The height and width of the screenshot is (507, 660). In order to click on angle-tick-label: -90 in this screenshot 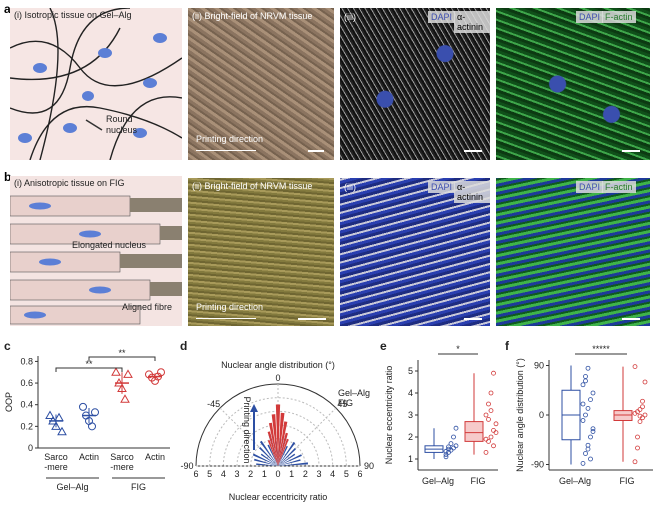, I will do `click(186, 466)`.